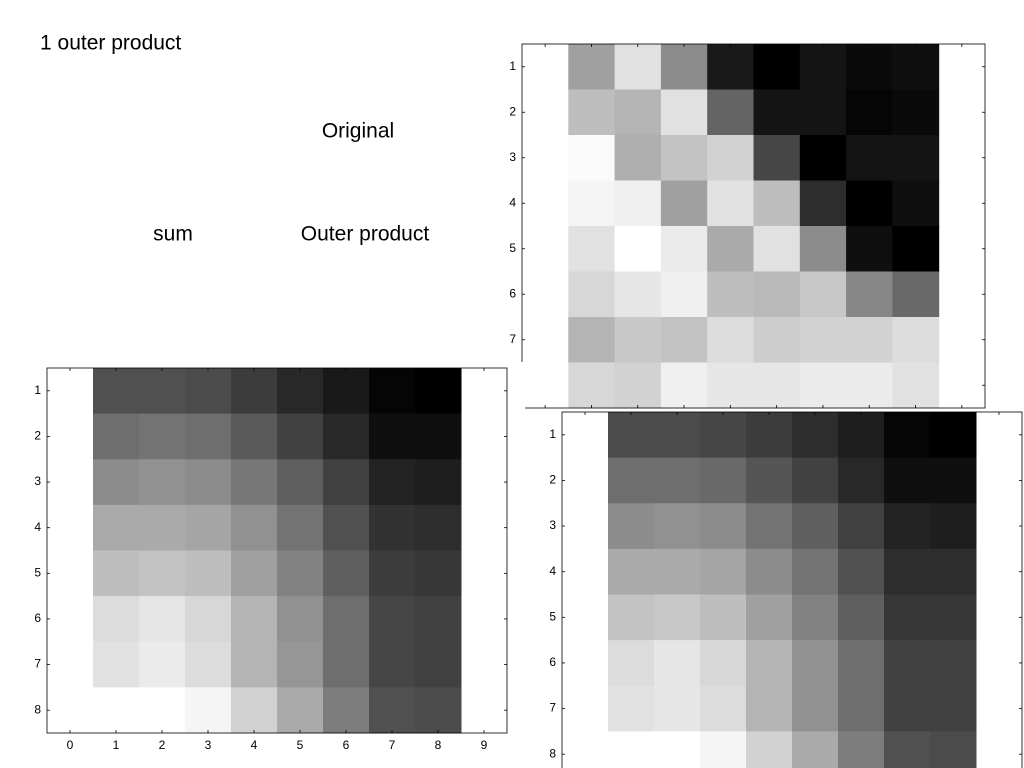 The width and height of the screenshot is (1024, 768). Describe the element at coordinates (392, 745) in the screenshot. I see `x-tick-label: 7` at that location.